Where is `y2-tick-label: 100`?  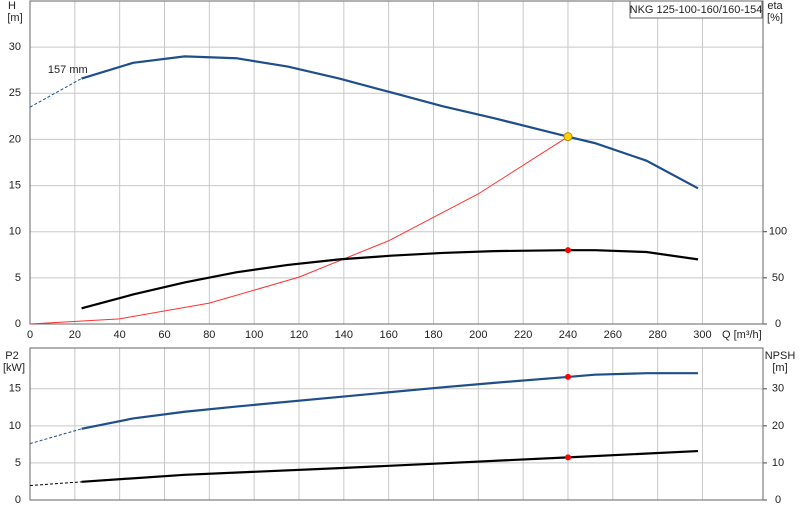
y2-tick-label: 100 is located at coordinates (778, 232).